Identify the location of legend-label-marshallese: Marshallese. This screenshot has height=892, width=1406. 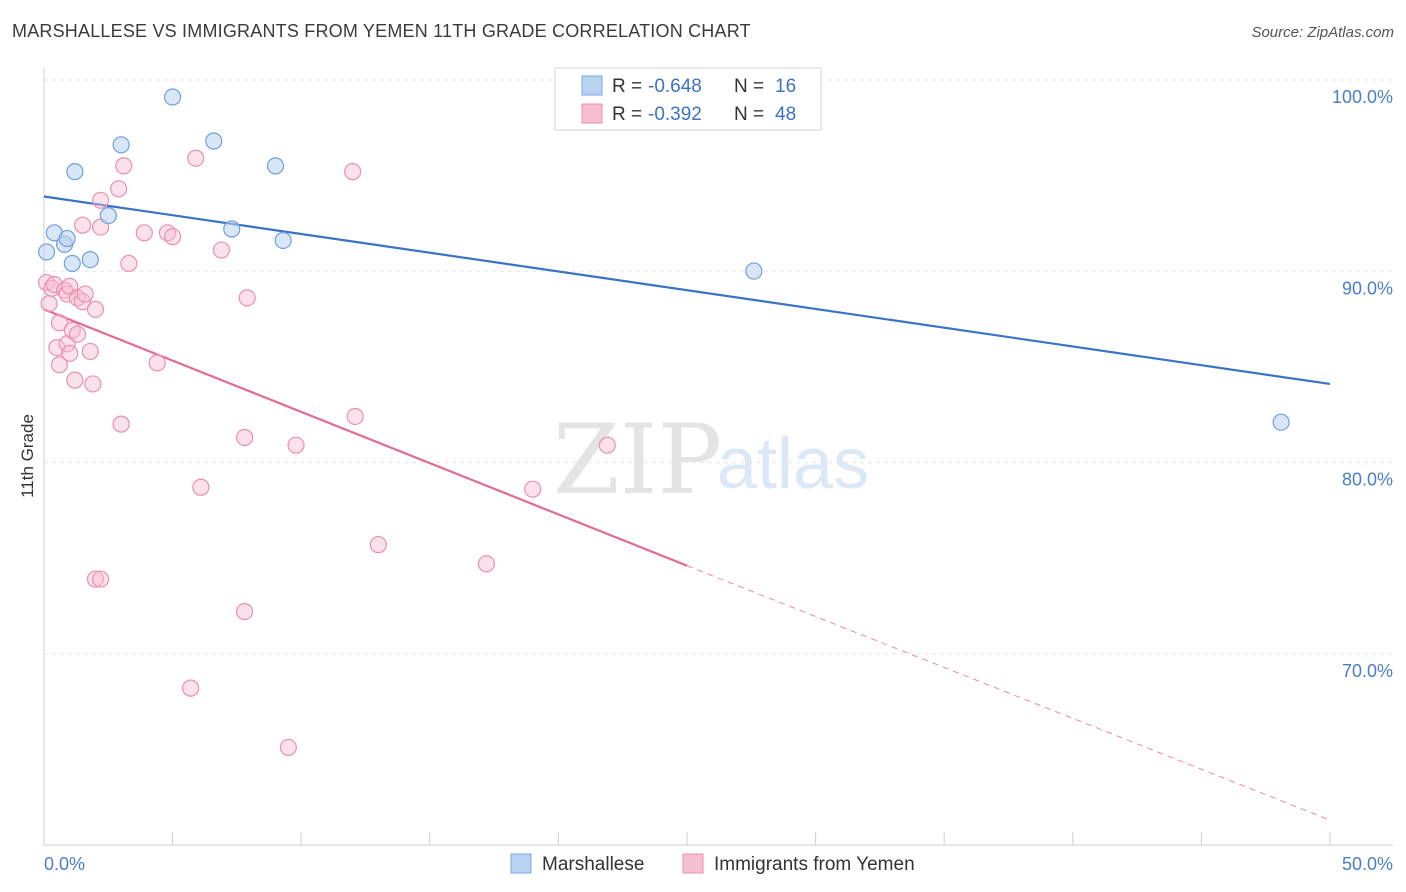
(593, 864).